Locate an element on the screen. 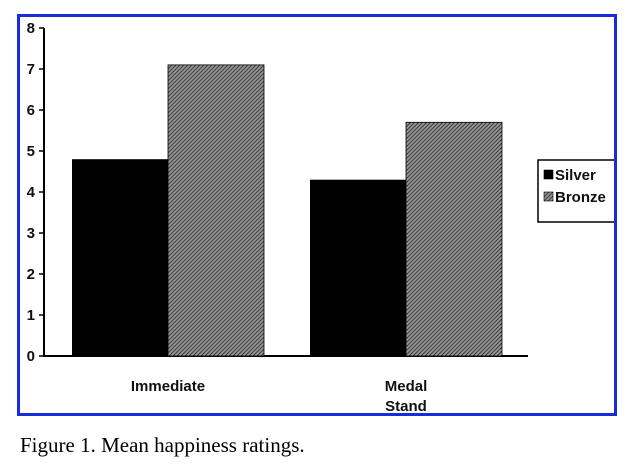  figure-caption: Figure 1. Mean happiness ratings. is located at coordinates (162, 445).